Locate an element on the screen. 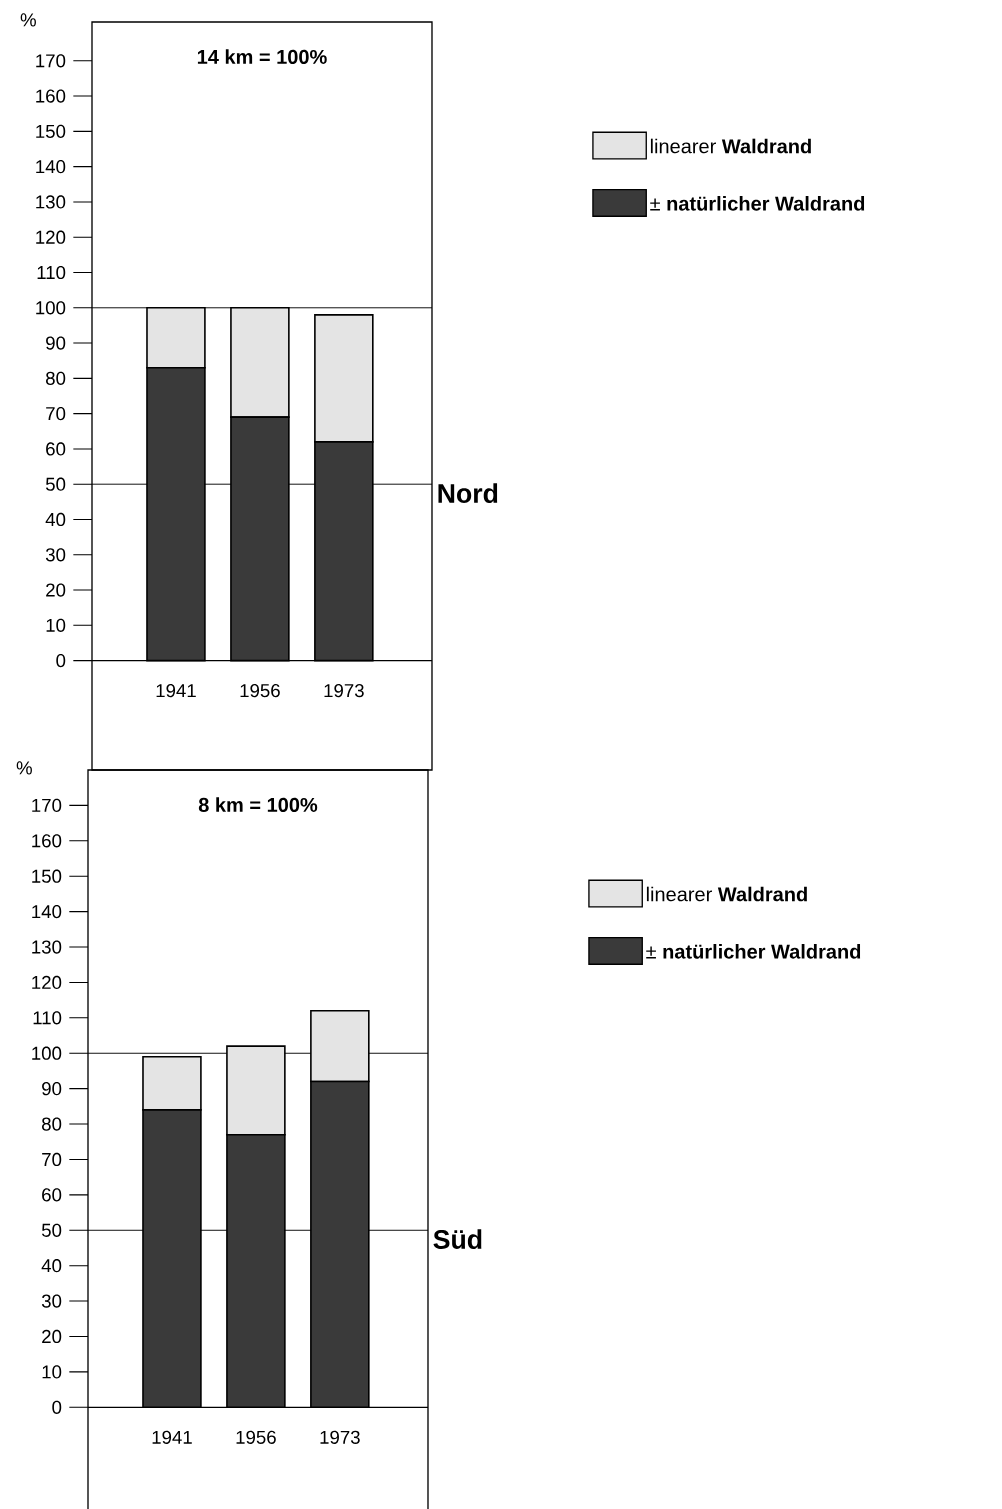  text: 8 km = 100% is located at coordinates (258, 804).